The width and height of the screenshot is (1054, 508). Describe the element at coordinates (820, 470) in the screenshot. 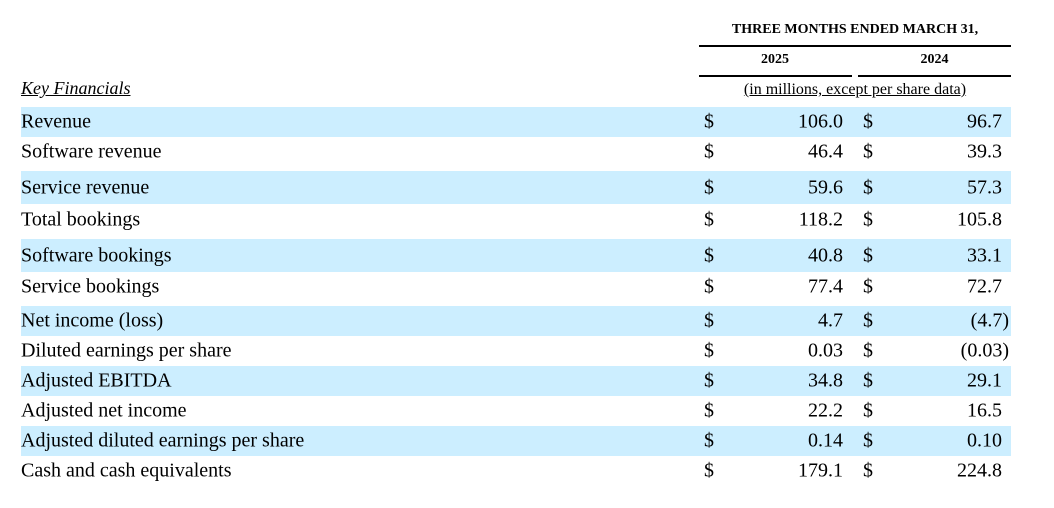

I see `value-2025: 179.1` at that location.